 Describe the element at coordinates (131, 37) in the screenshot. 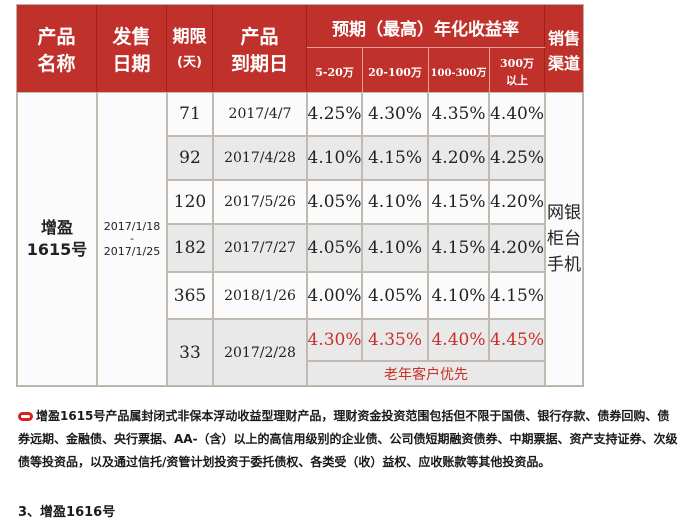

I see `header-issue-date-line1: 发售` at that location.